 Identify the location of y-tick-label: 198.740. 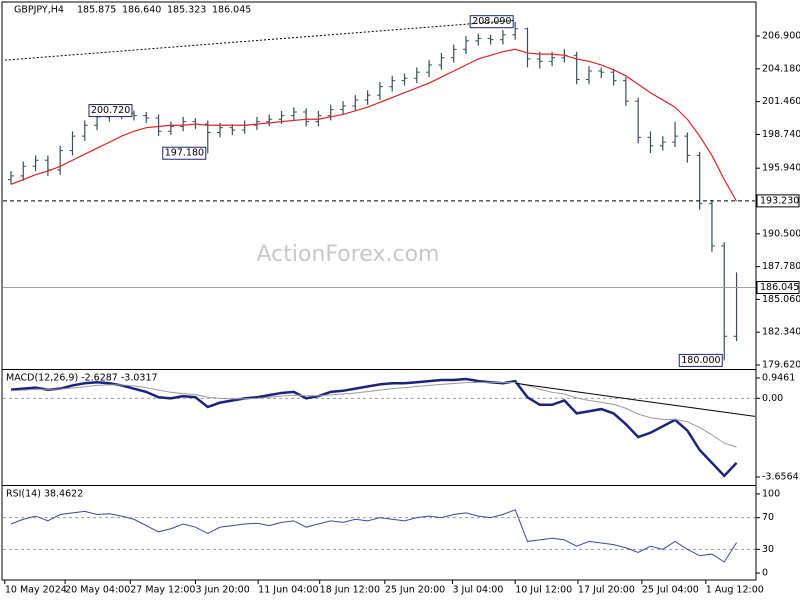
(781, 134).